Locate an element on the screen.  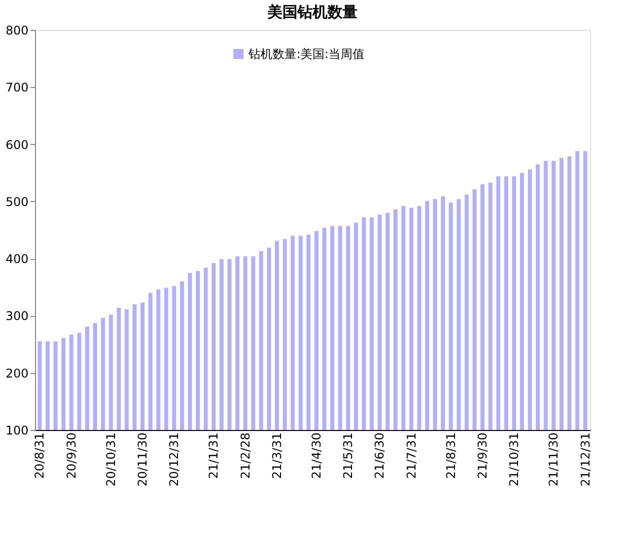
x-tick-label: 21/9/30 is located at coordinates (482, 455).